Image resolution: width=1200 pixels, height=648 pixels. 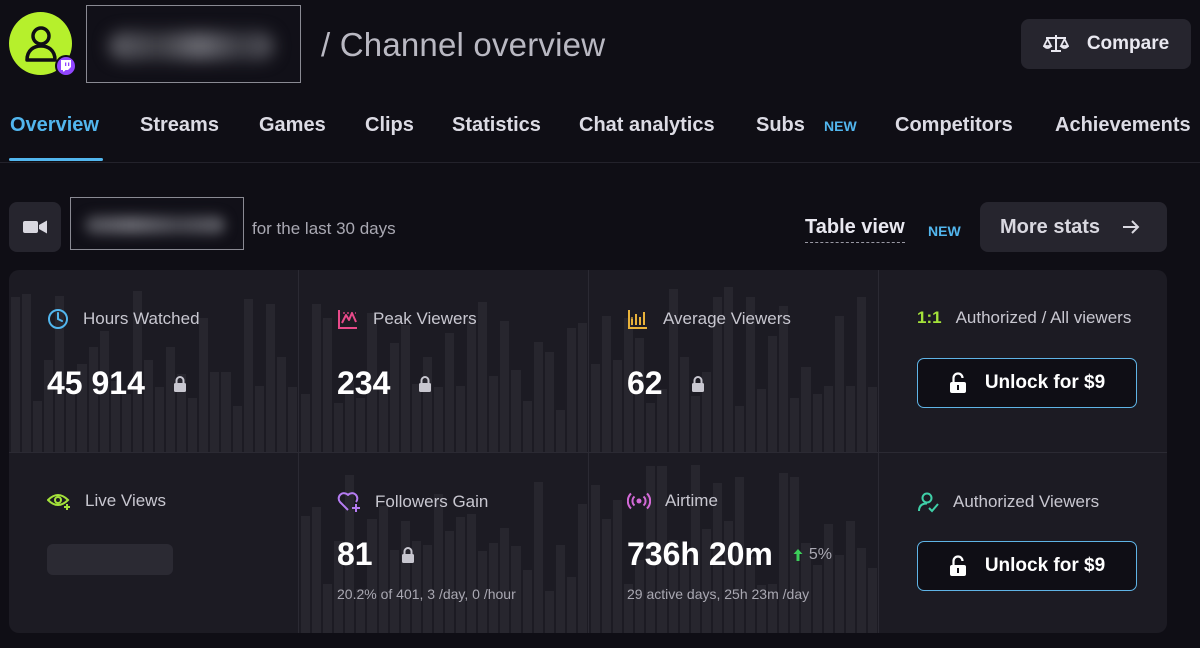 I want to click on airtime-value: 736h 20m, so click(x=700, y=554).